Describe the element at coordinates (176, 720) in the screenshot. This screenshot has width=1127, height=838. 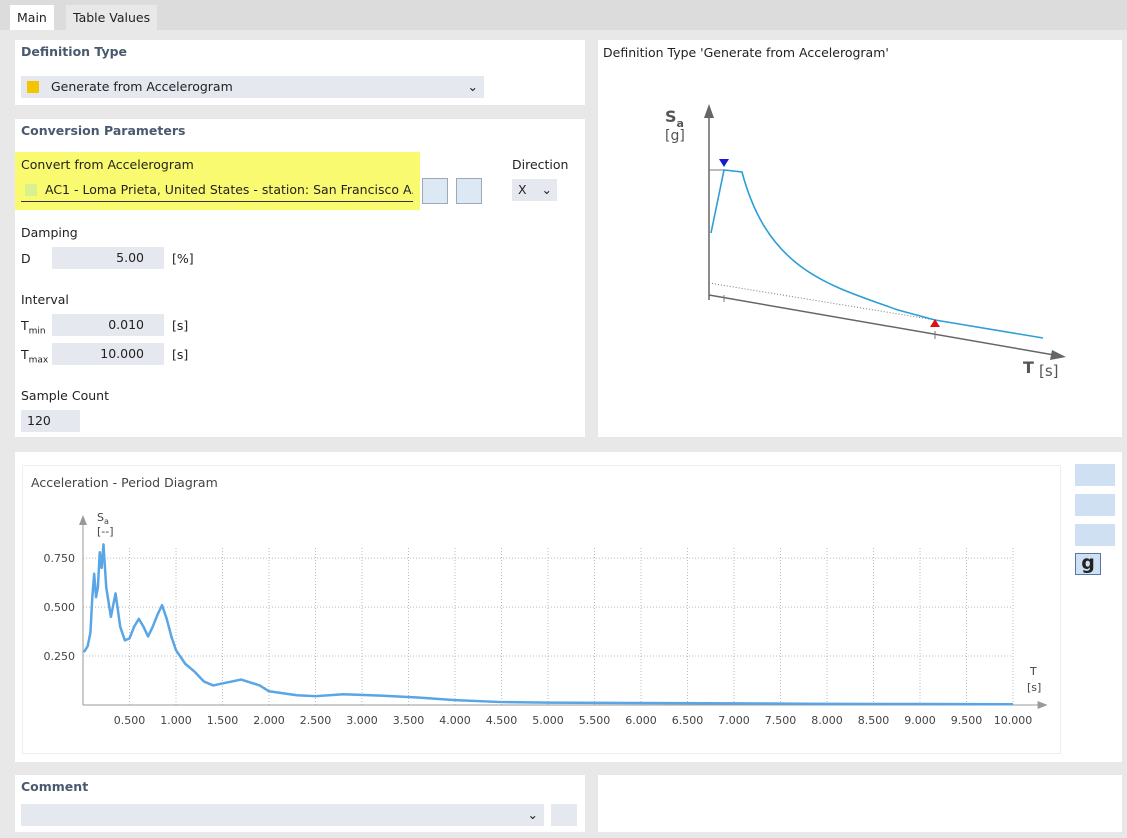
I see `x-tick-label: 1.000` at that location.